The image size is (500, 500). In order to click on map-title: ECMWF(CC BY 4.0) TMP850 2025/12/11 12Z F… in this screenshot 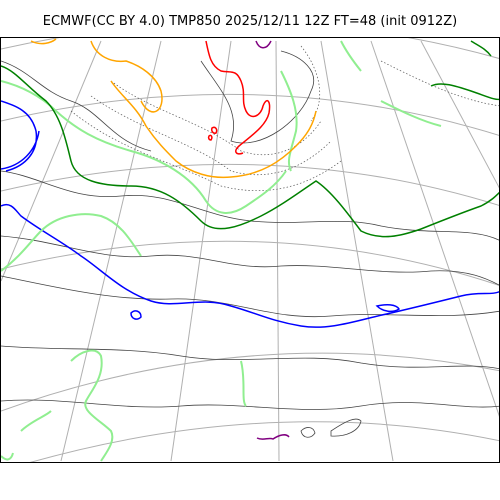, I will do `click(250, 21)`.